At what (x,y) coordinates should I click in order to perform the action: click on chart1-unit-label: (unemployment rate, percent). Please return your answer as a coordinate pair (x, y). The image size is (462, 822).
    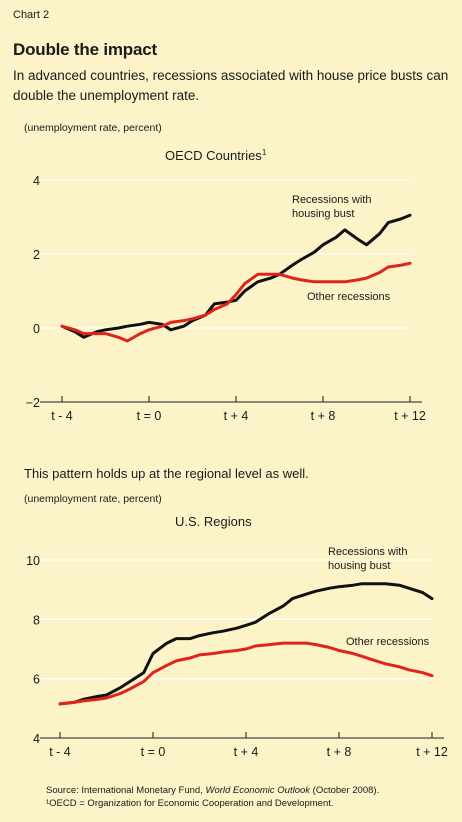
    Looking at the image, I should click on (93, 128).